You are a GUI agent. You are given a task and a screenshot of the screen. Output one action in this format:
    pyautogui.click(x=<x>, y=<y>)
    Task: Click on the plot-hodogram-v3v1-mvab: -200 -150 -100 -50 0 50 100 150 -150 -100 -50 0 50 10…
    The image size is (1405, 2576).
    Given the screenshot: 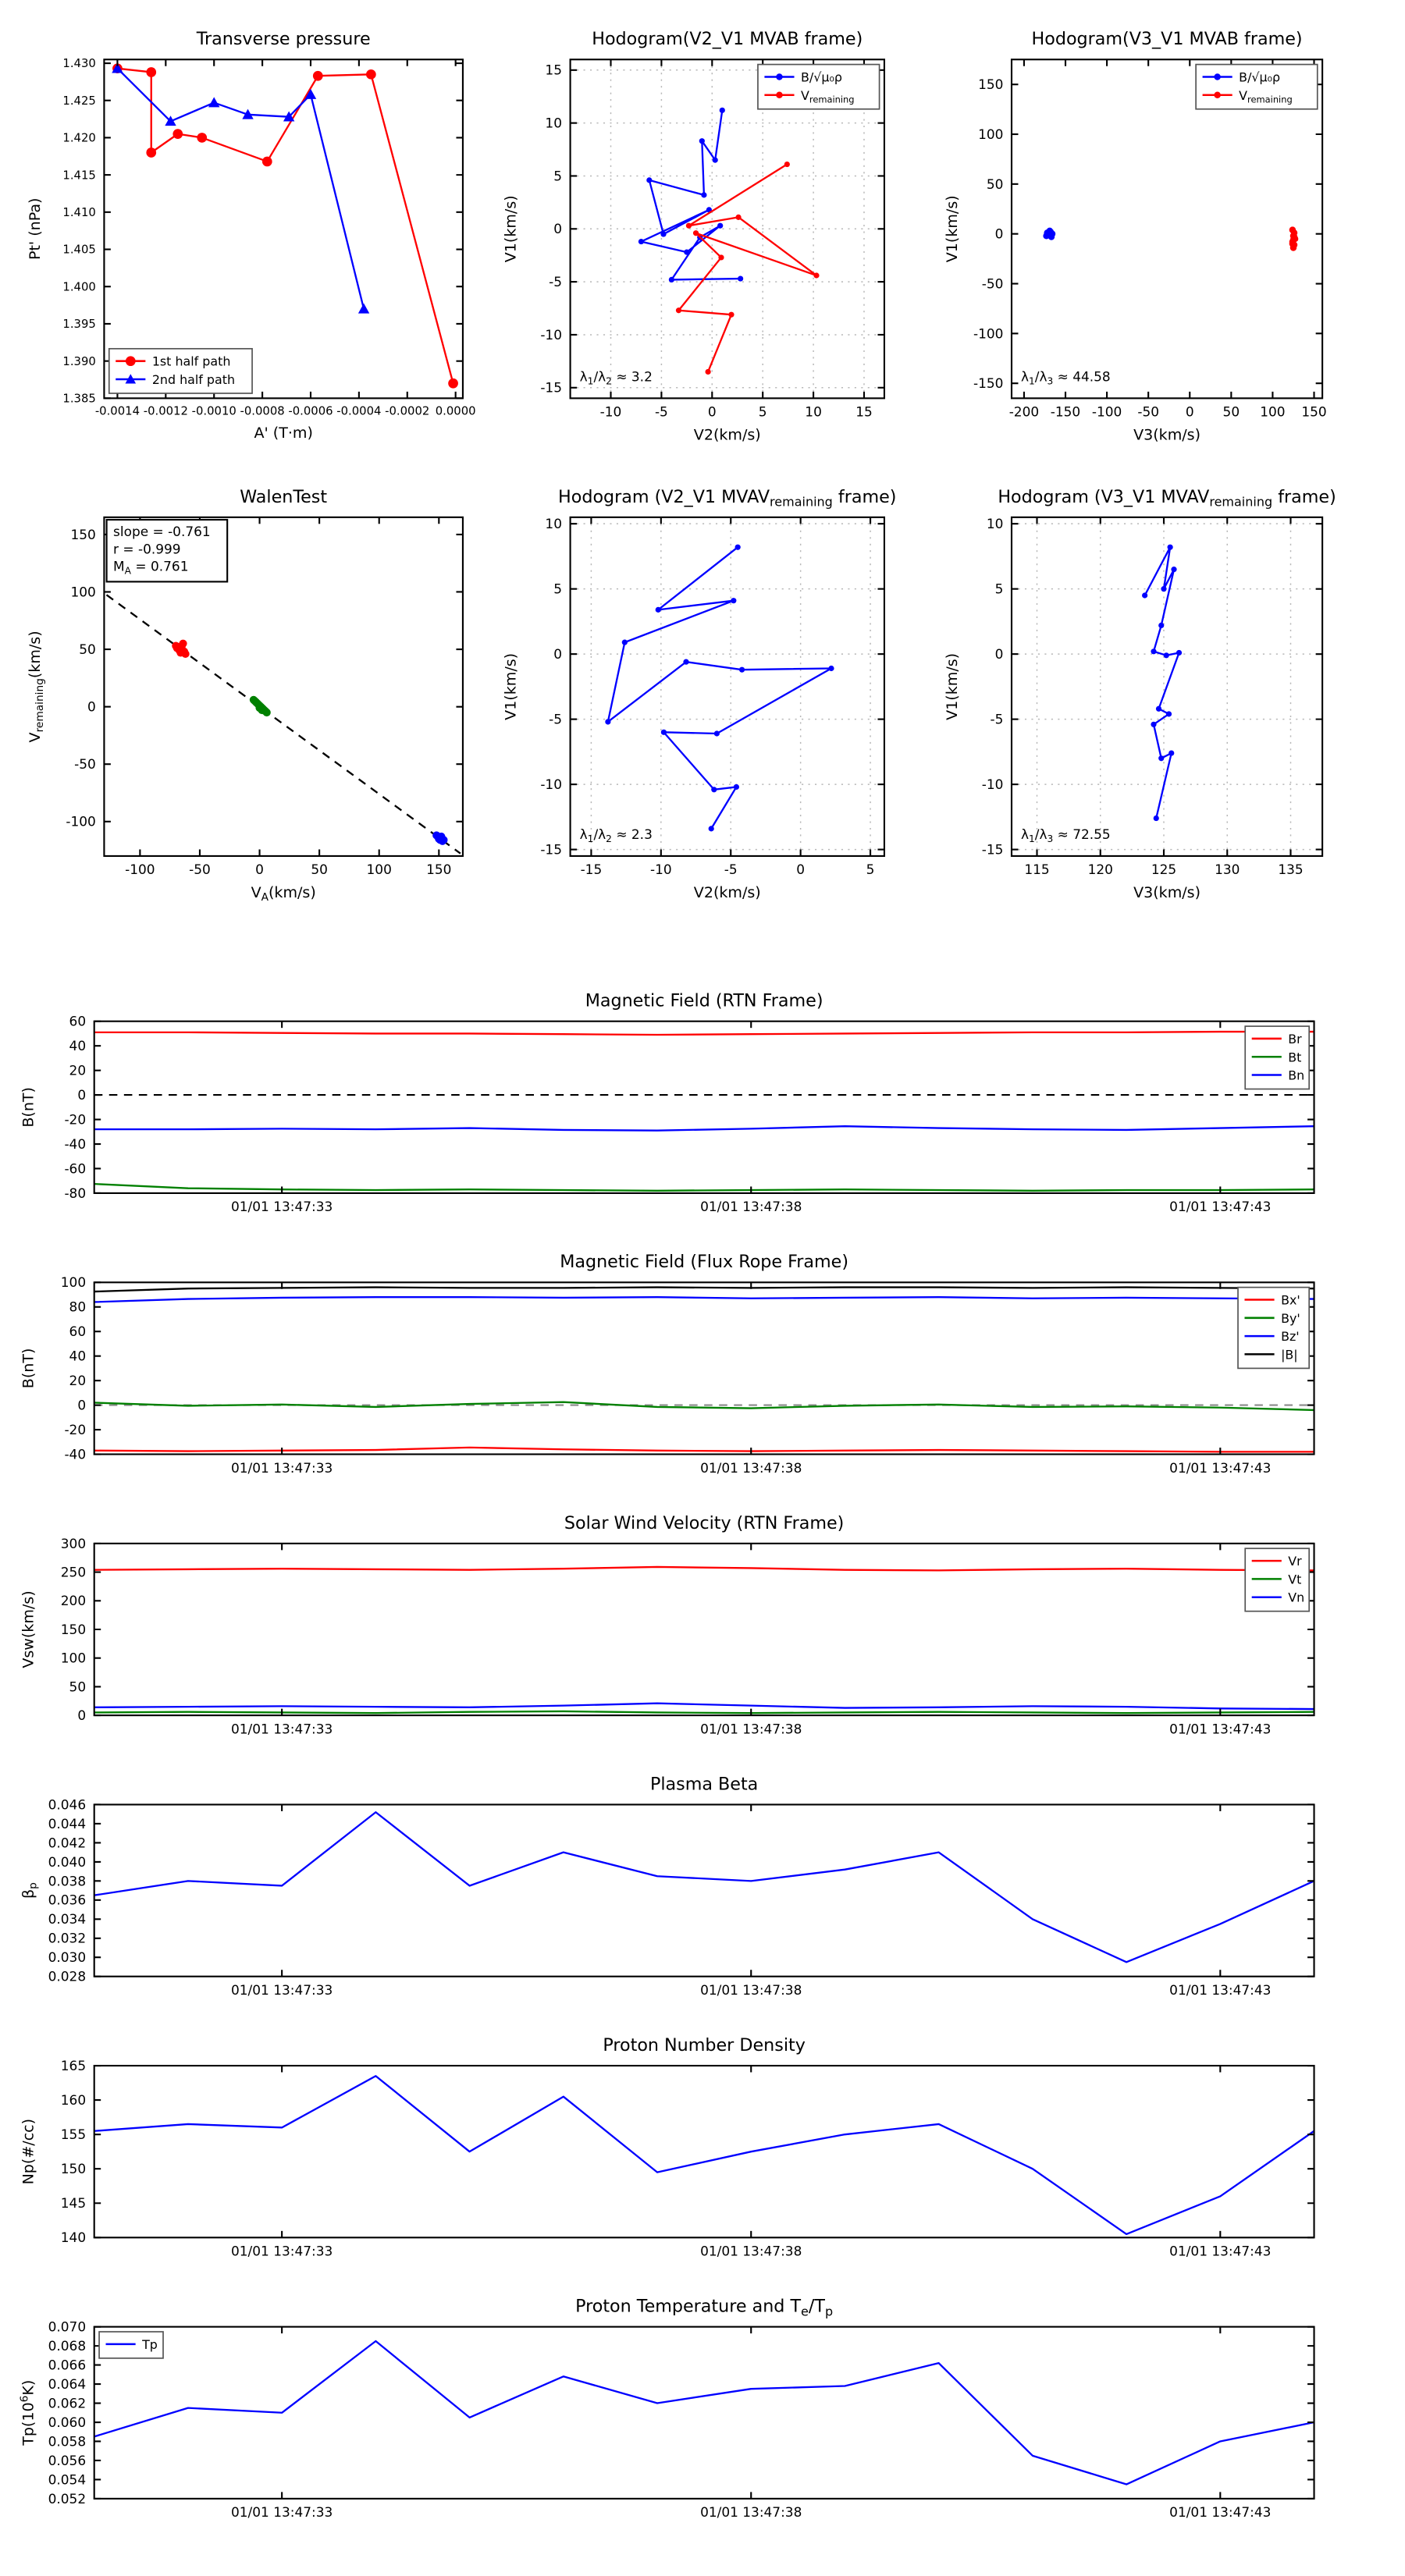 What is the action you would take?
    pyautogui.click(x=1140, y=239)
    